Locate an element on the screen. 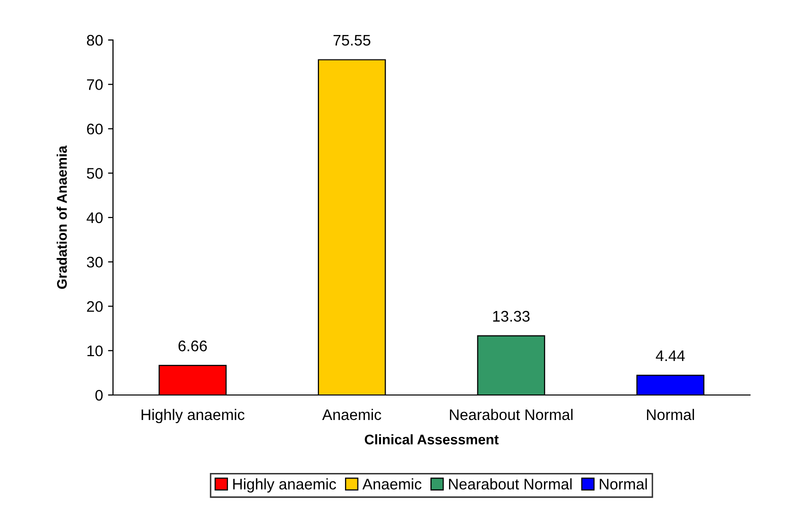  legend-label: Normal is located at coordinates (623, 484).